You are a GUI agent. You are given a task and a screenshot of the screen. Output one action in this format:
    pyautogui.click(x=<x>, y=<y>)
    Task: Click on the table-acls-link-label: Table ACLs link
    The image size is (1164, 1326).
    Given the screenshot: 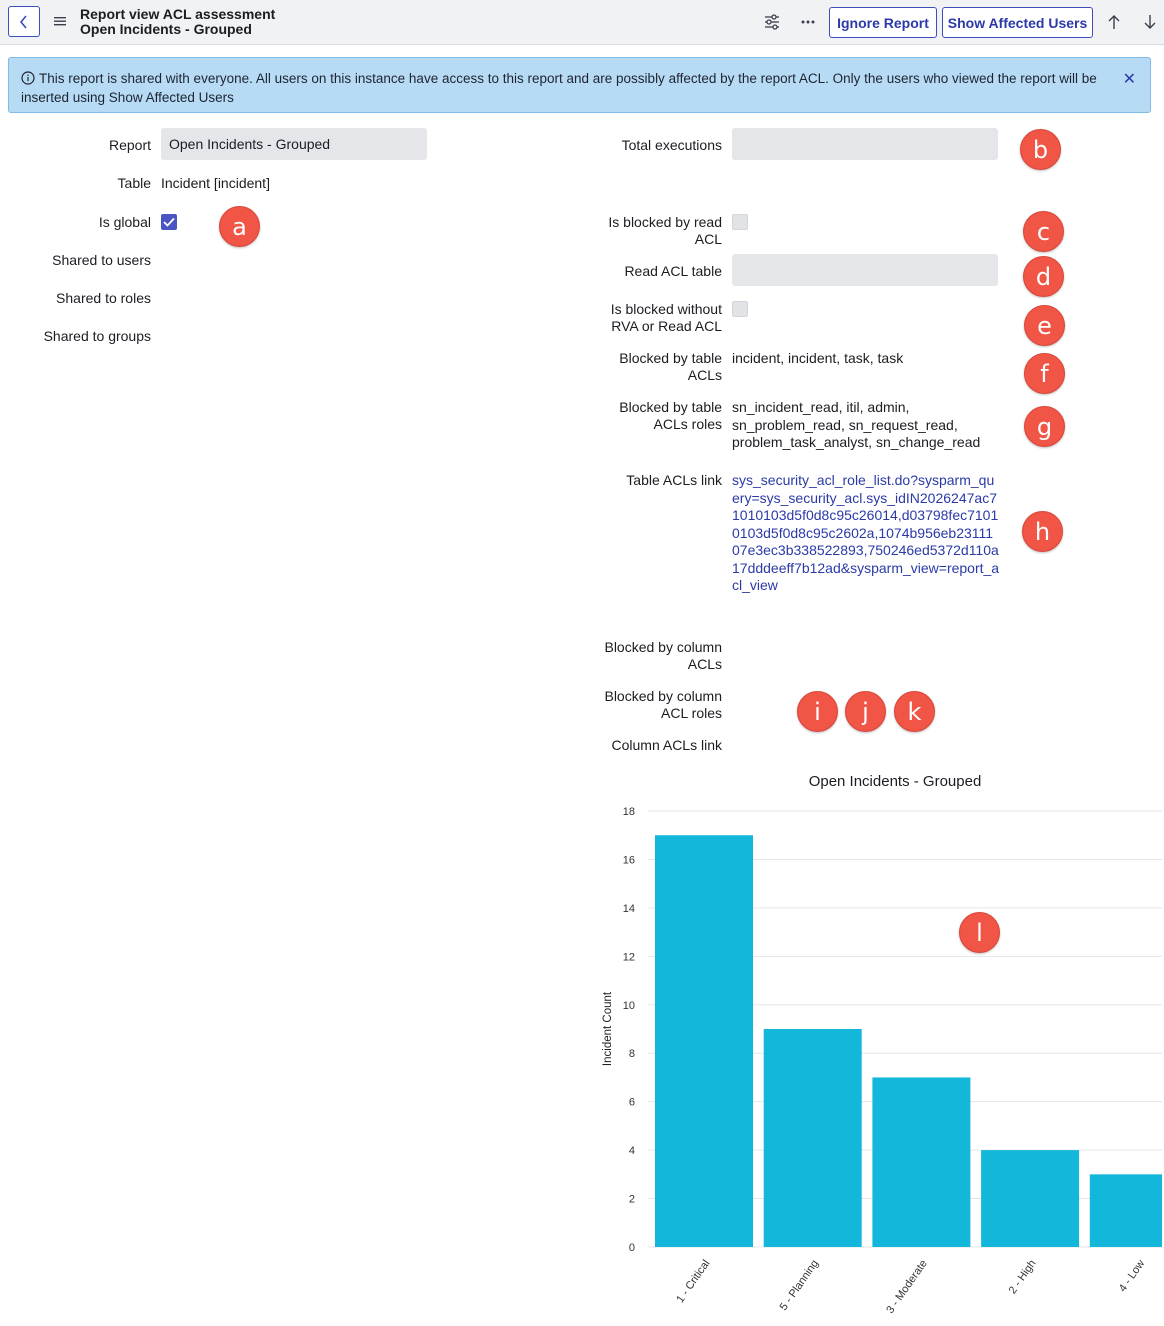 What is the action you would take?
    pyautogui.click(x=674, y=480)
    